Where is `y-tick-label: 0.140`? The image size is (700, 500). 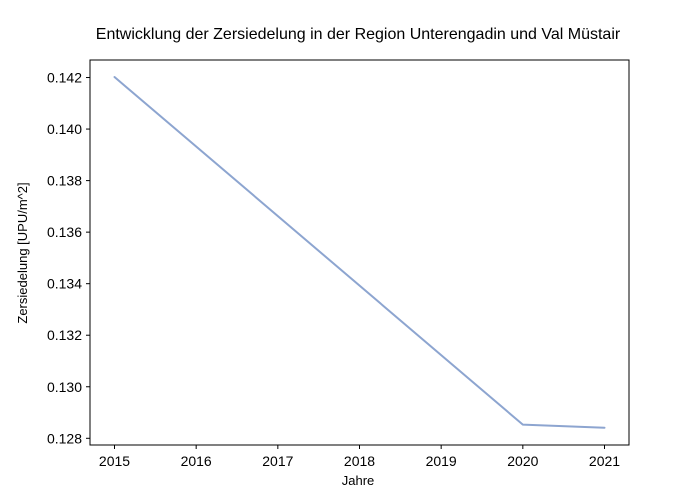 y-tick-label: 0.140 is located at coordinates (64, 129).